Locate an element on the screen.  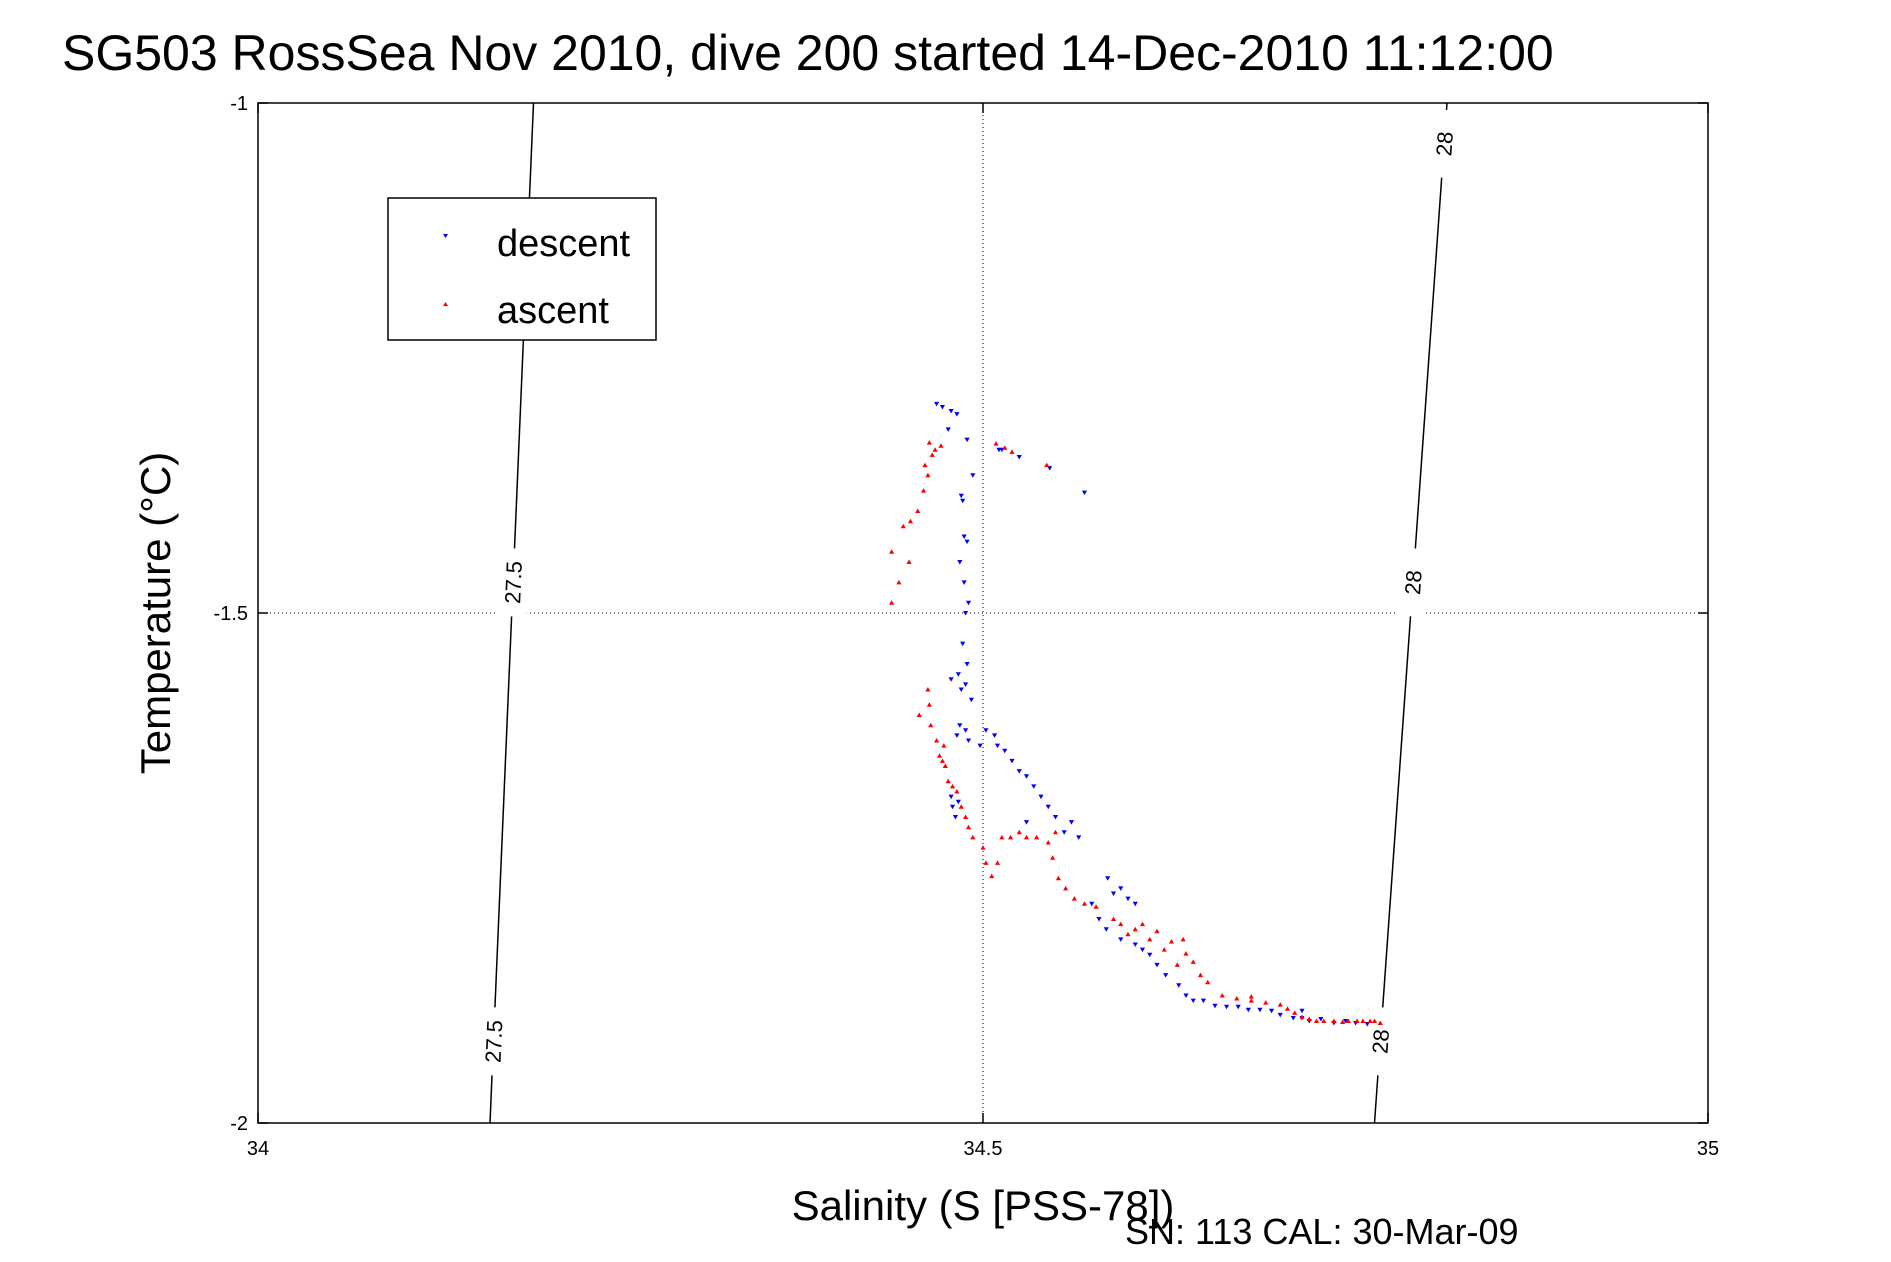
x-axis-label: Salinity (S [PSS-78]) is located at coordinates (983, 1205).